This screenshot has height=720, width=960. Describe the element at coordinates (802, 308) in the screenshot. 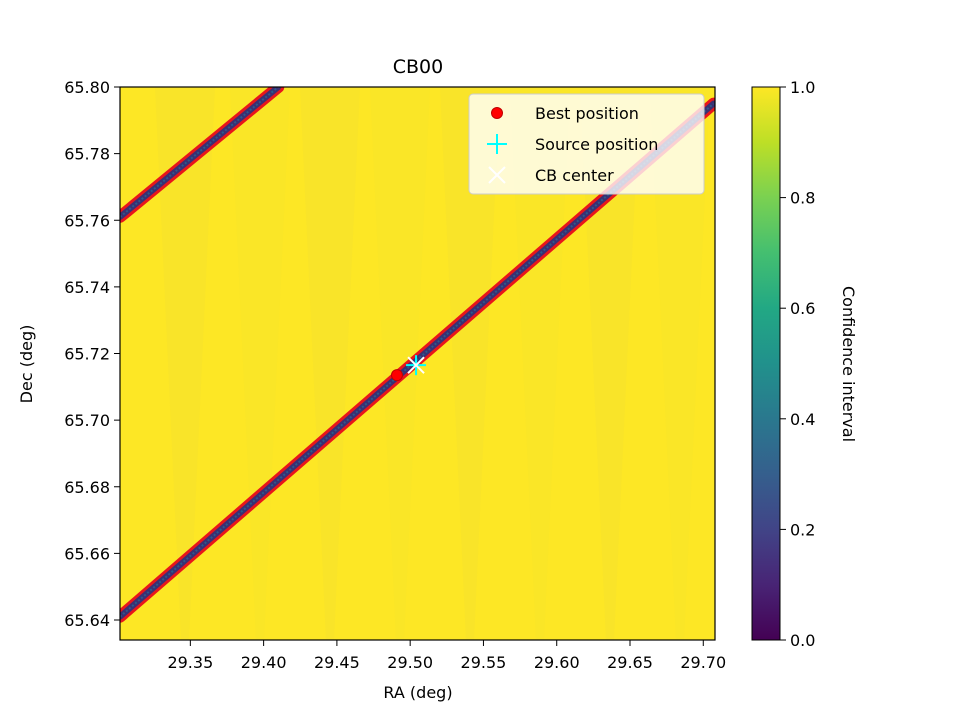

I see `colorbar-tick-label: 0.6` at that location.